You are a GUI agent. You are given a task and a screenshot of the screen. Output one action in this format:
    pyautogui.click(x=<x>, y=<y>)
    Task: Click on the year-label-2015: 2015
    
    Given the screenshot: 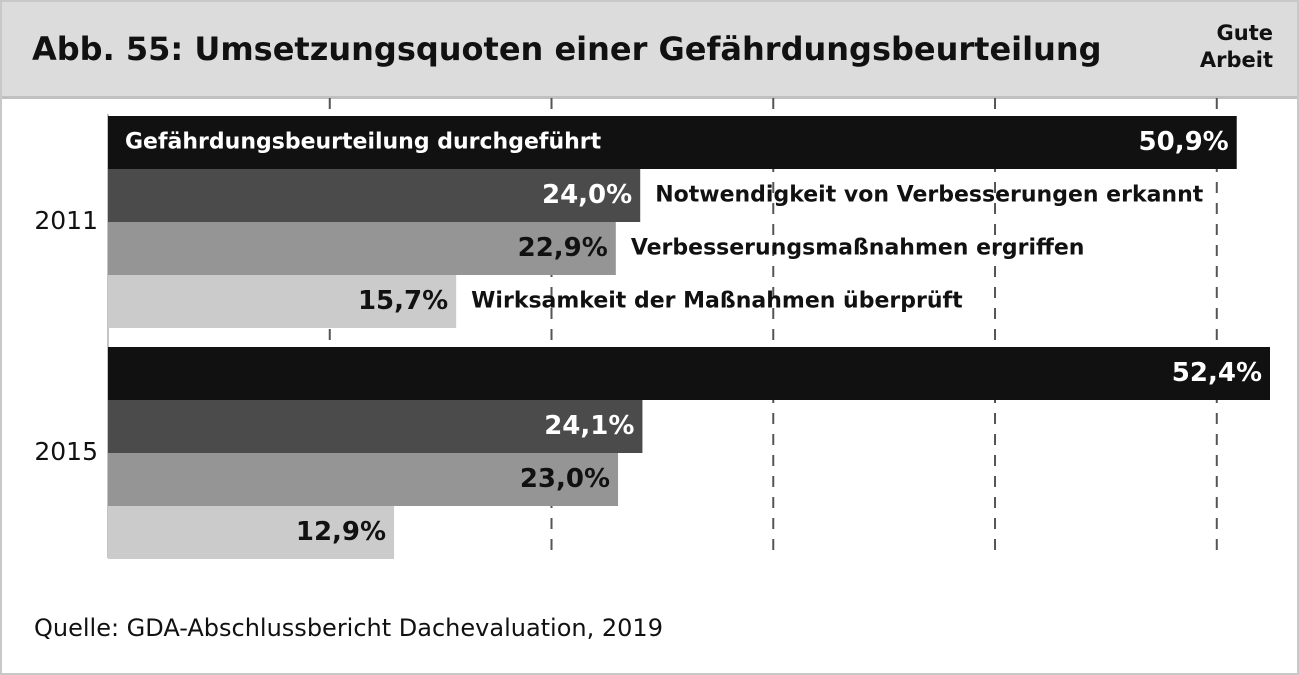 What is the action you would take?
    pyautogui.click(x=66, y=451)
    